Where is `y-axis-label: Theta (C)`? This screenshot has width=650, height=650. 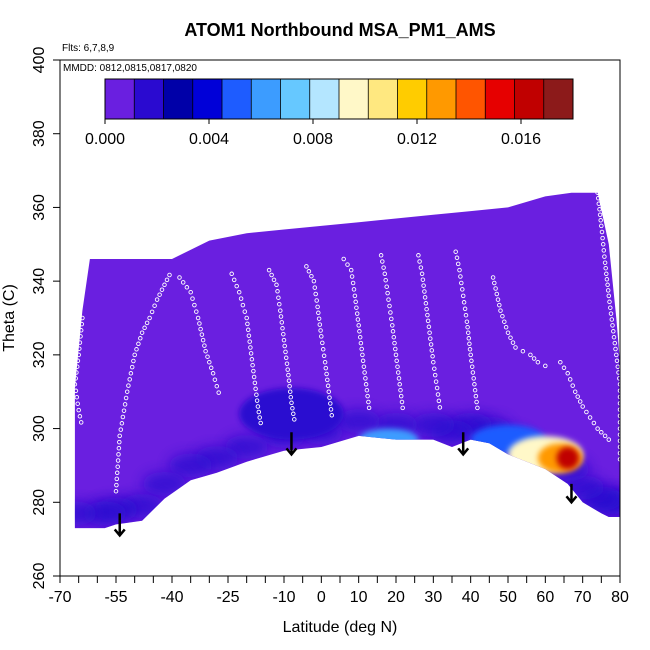
y-axis-label: Theta (C) is located at coordinates (9, 318).